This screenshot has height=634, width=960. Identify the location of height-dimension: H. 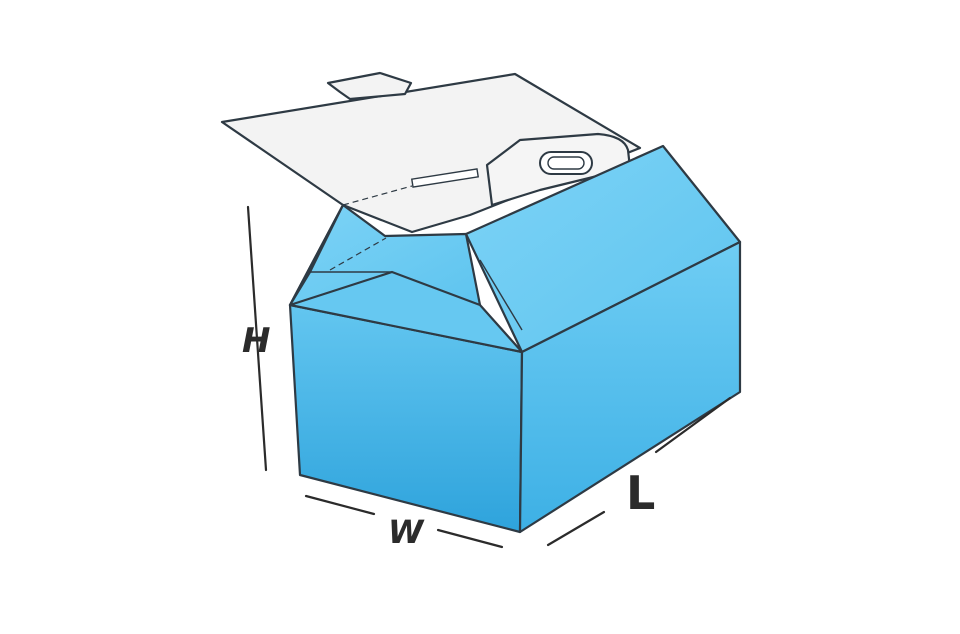
(256, 338).